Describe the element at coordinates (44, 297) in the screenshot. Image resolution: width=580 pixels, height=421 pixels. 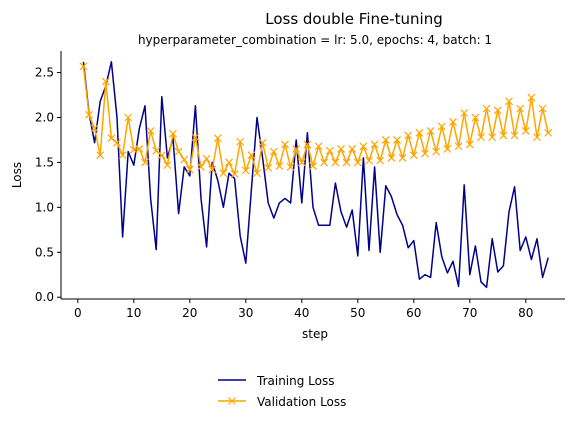
I see `y-tick-label: 0.0` at that location.